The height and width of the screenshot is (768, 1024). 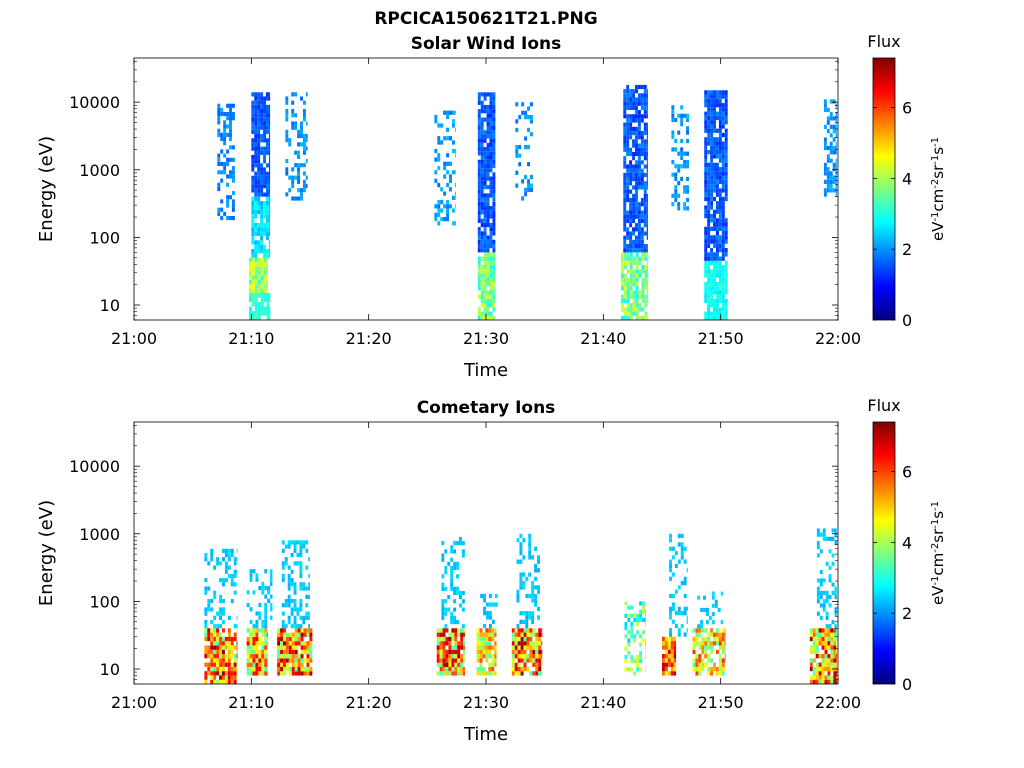 I want to click on x-tick-label: 21:00, so click(x=134, y=338).